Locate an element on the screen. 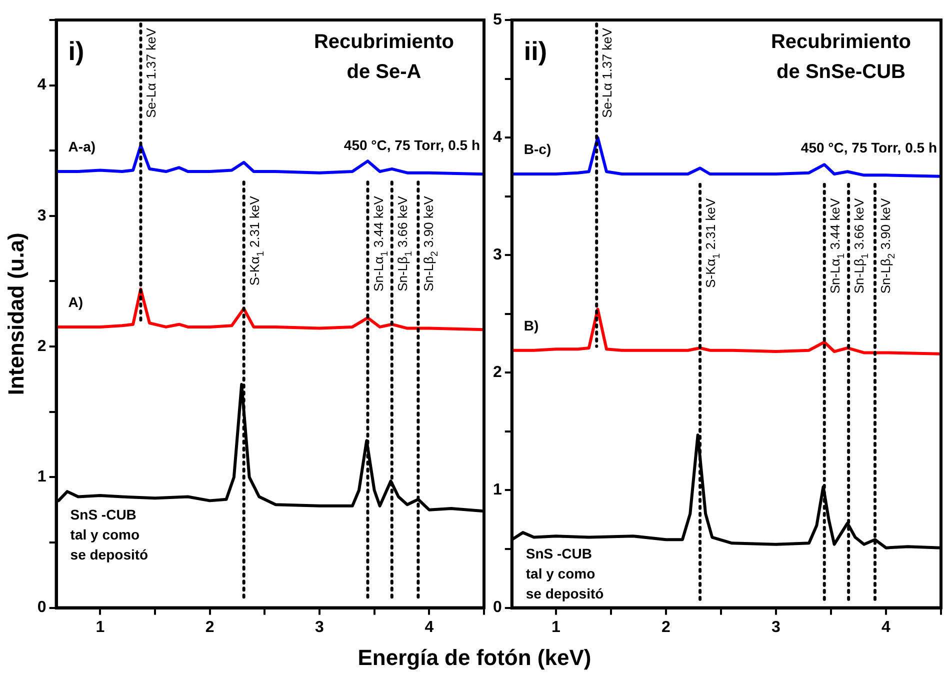  text: Recubrimiento de Se-A is located at coordinates (384, 57).